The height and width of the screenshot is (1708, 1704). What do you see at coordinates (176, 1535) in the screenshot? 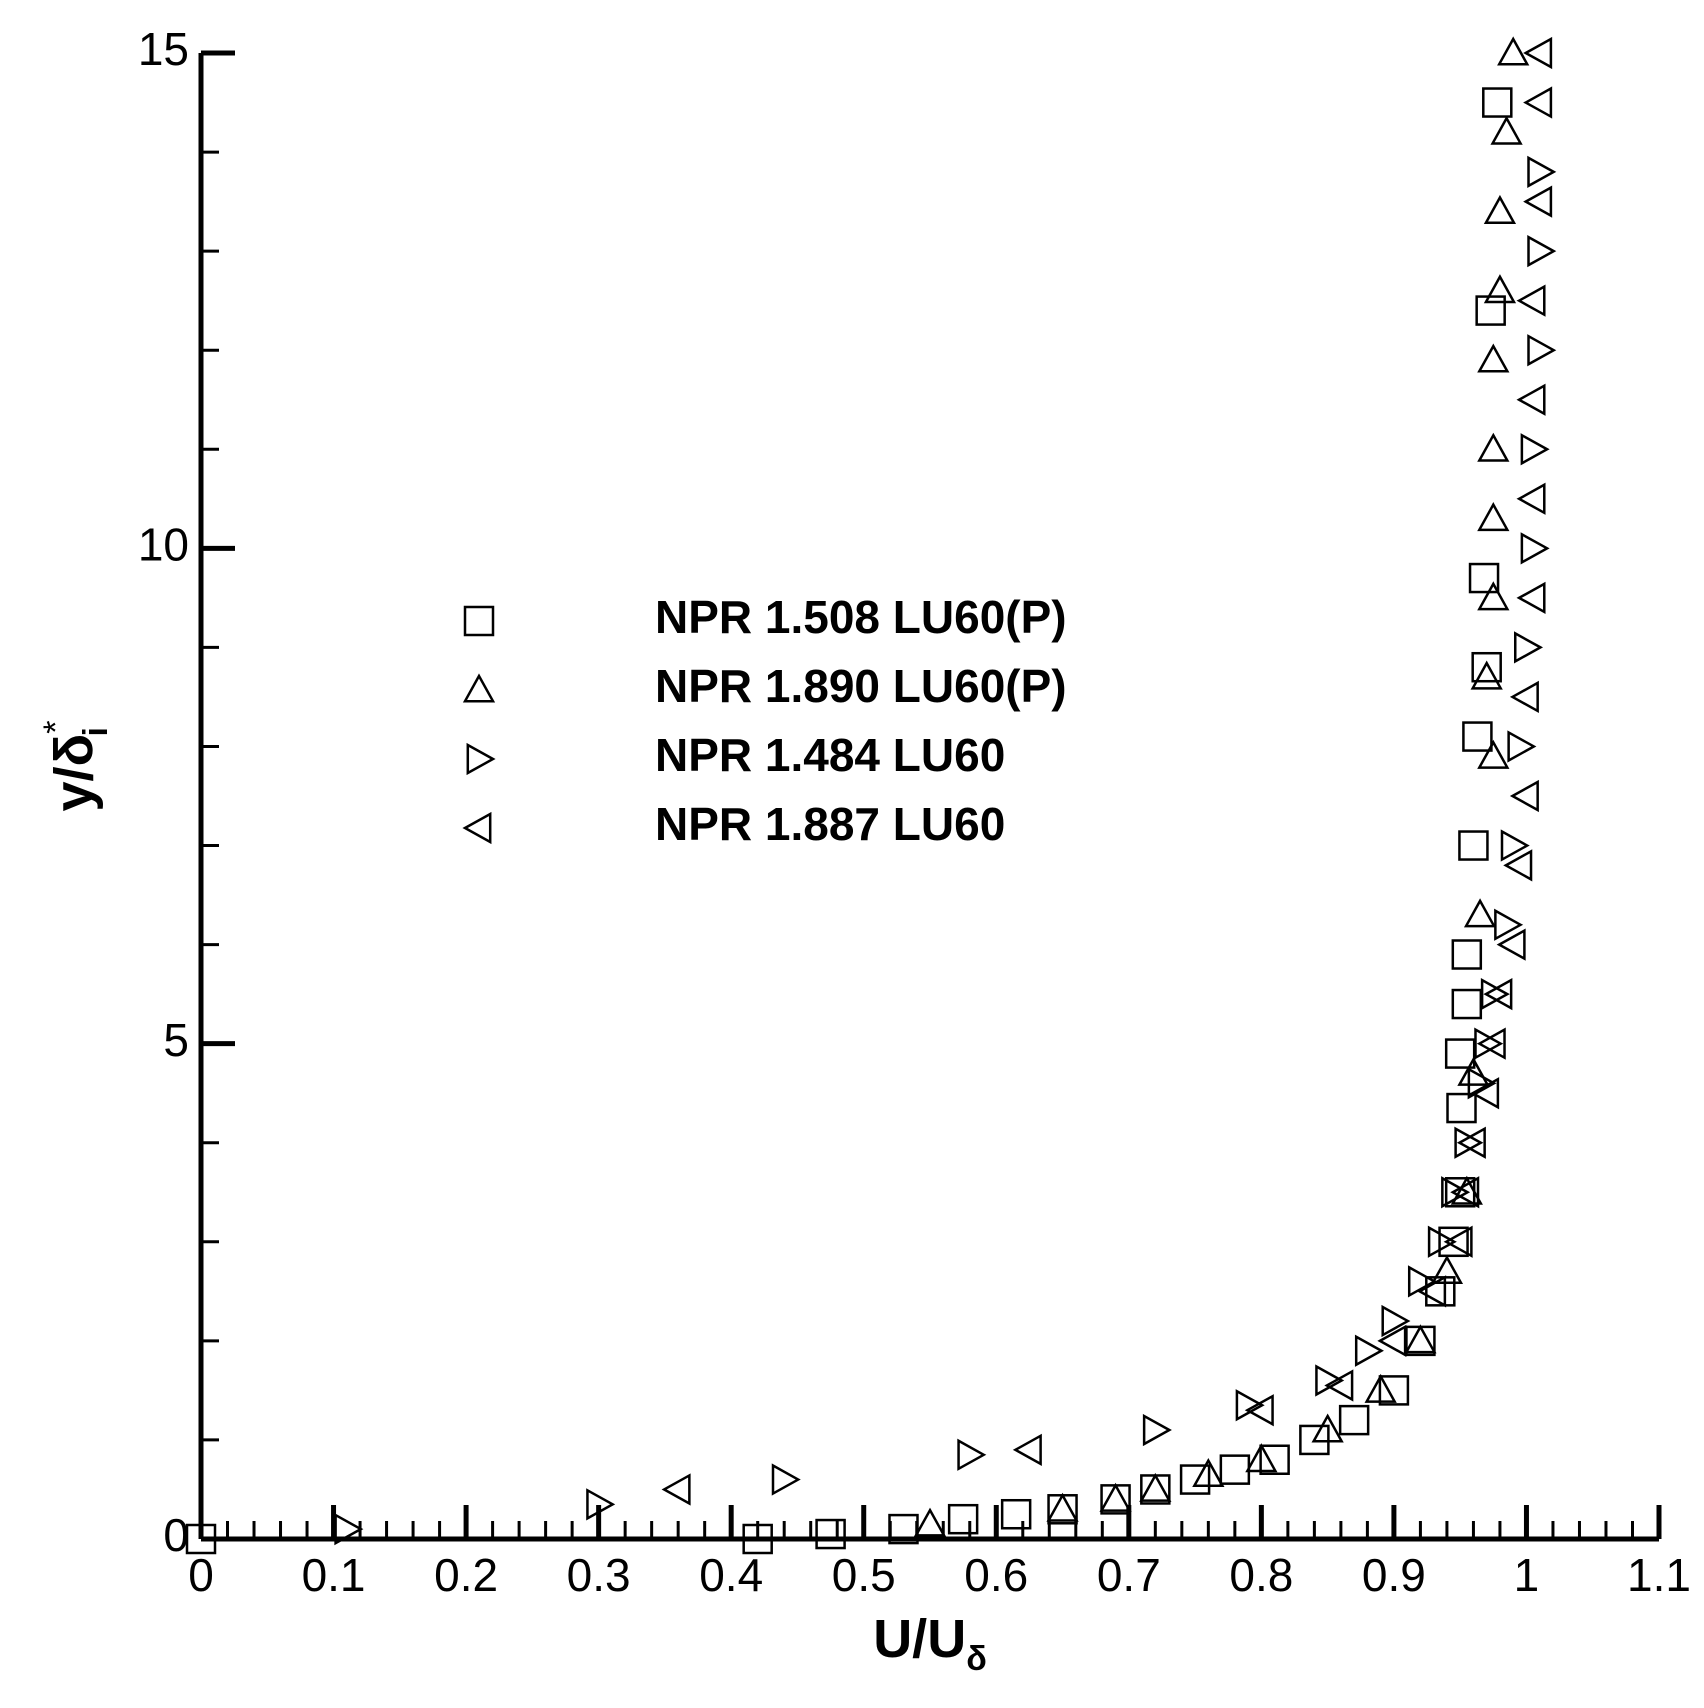
I see `y-tick-label: 0` at bounding box center [176, 1535].